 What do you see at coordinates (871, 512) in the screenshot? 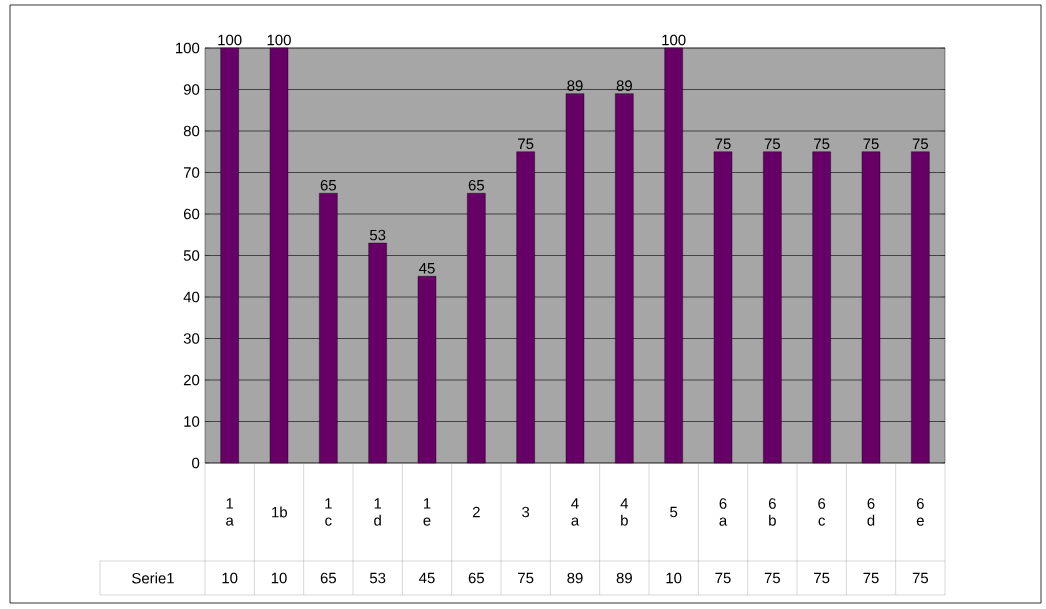
I see `x-tick-label: 6 d` at bounding box center [871, 512].